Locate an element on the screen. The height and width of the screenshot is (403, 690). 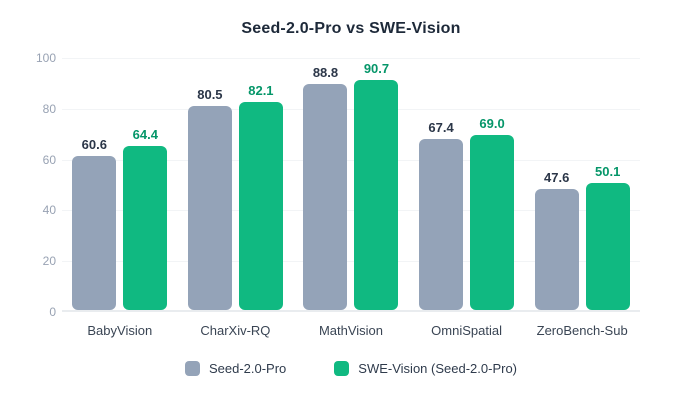
bar-group: 88.8 90.7 is located at coordinates (351, 184).